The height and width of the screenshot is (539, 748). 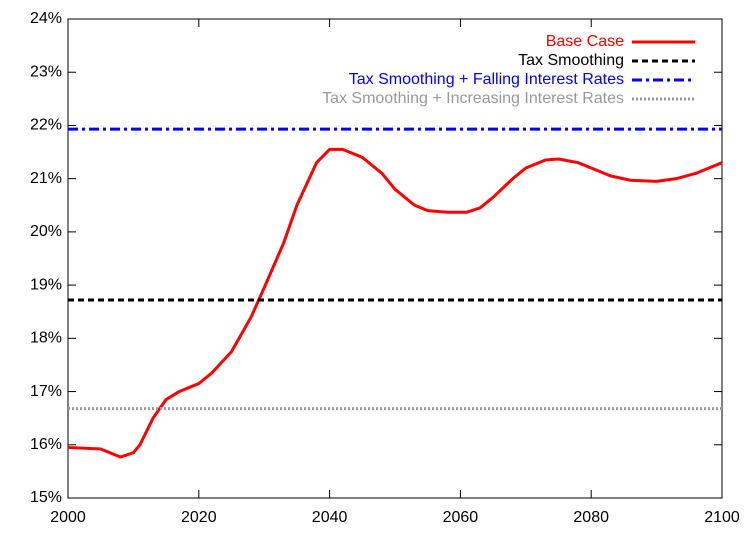 What do you see at coordinates (330, 517) in the screenshot?
I see `x-tick-label: 2040` at bounding box center [330, 517].